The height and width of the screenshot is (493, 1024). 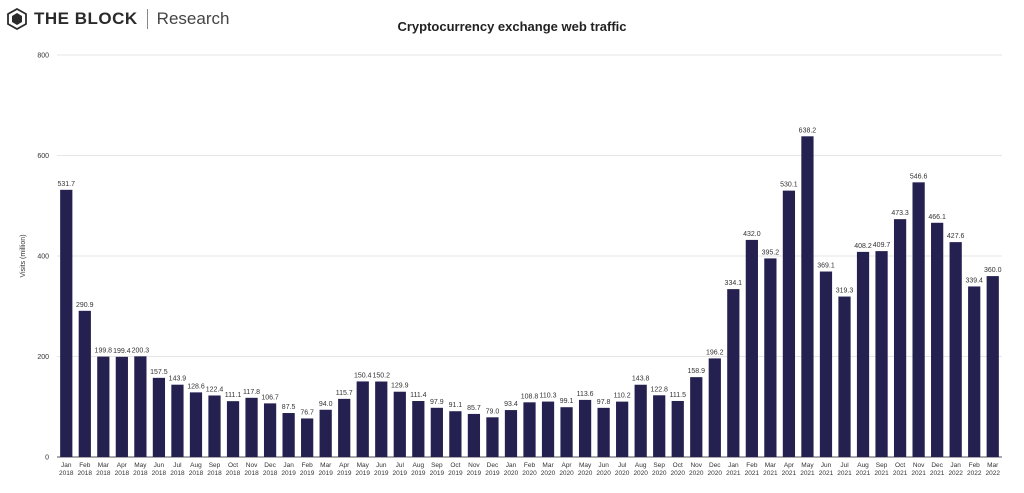 I want to click on data-label: 122.8, so click(x=659, y=389).